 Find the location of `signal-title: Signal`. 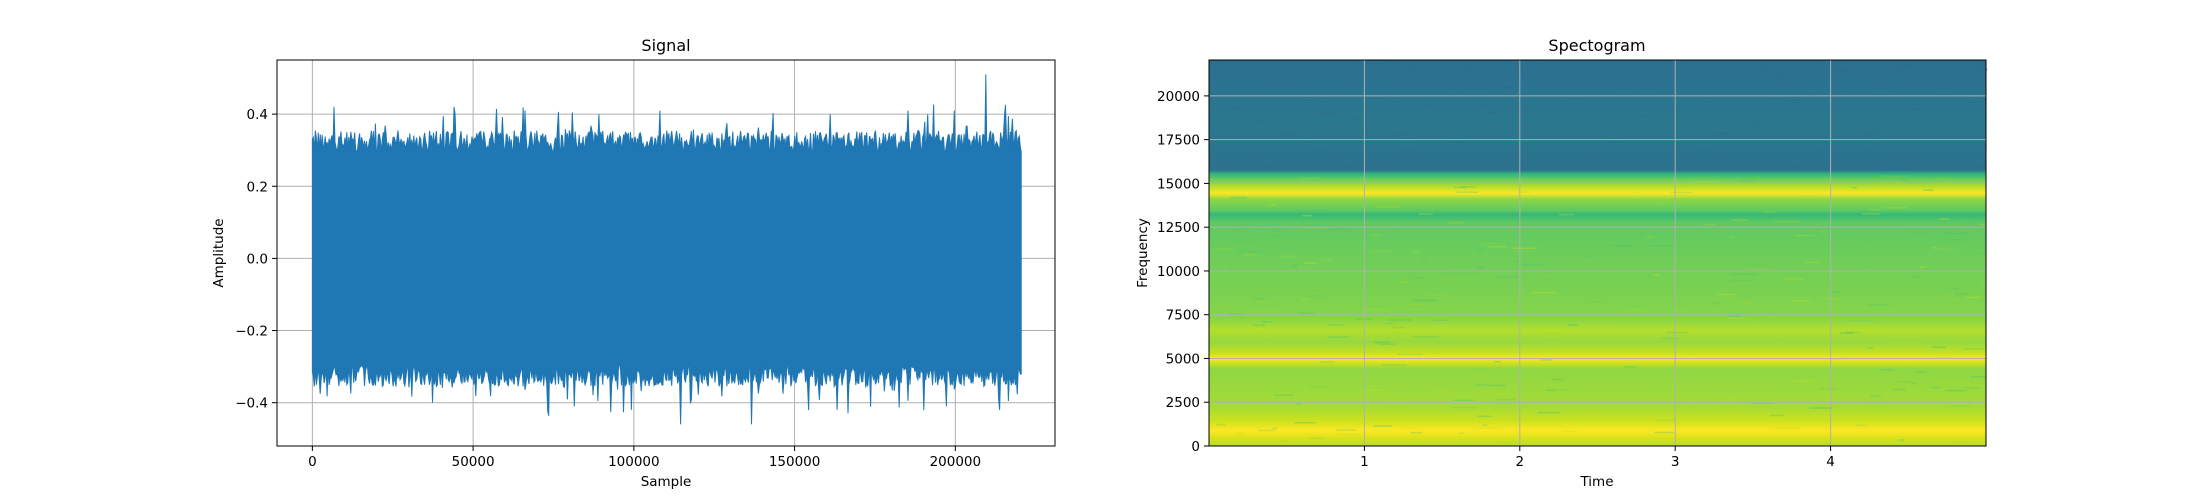

signal-title: Signal is located at coordinates (665, 45).